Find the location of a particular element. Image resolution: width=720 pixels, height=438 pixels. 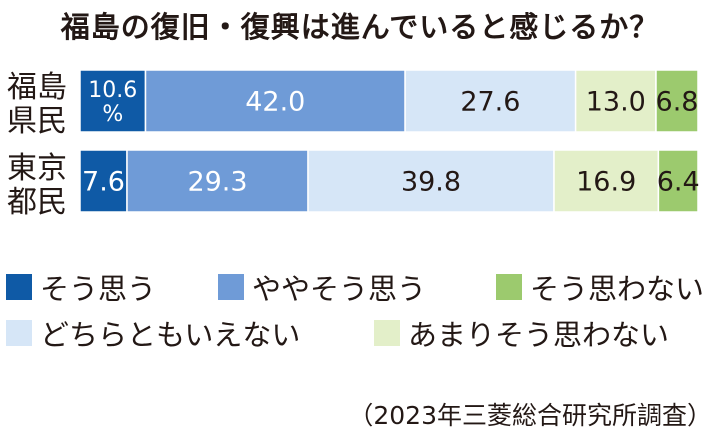

legend-item-amari-omowanai: あまりそう思わない is located at coordinates (521, 333).